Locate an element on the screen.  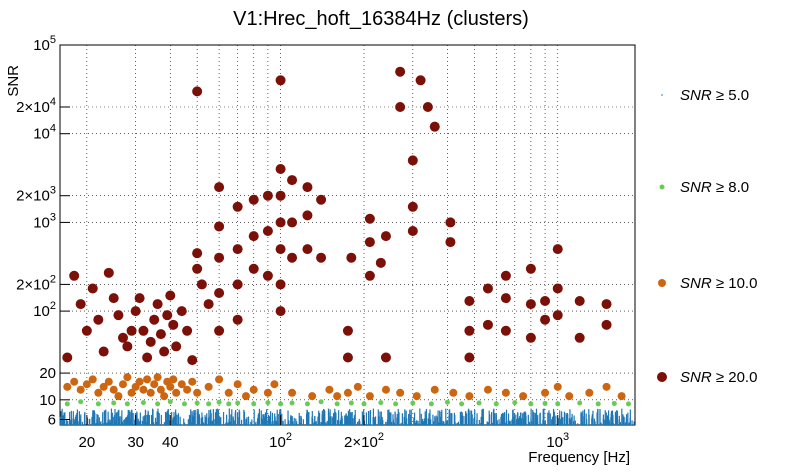
y-axis-ticks: 6 10 20 102 2×102 10³ 2×10³ 10⁴ 2×104 105 is located at coordinates (43, 231).